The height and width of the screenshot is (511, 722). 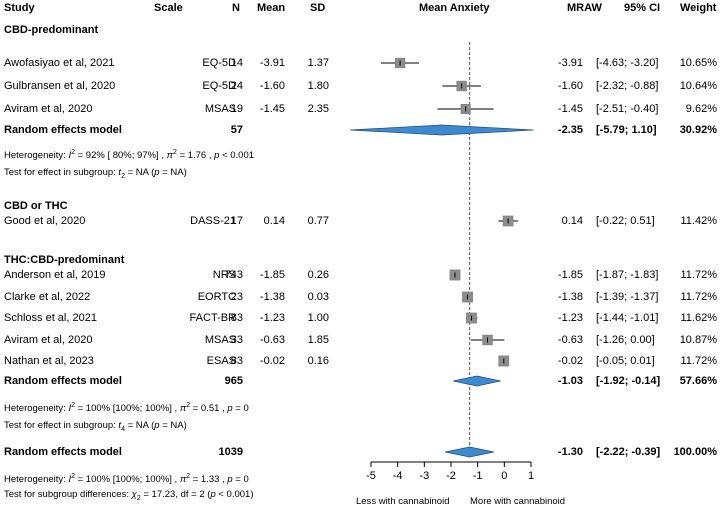 What do you see at coordinates (63, 130) in the screenshot?
I see `group-0-summary-label: Random effects model` at bounding box center [63, 130].